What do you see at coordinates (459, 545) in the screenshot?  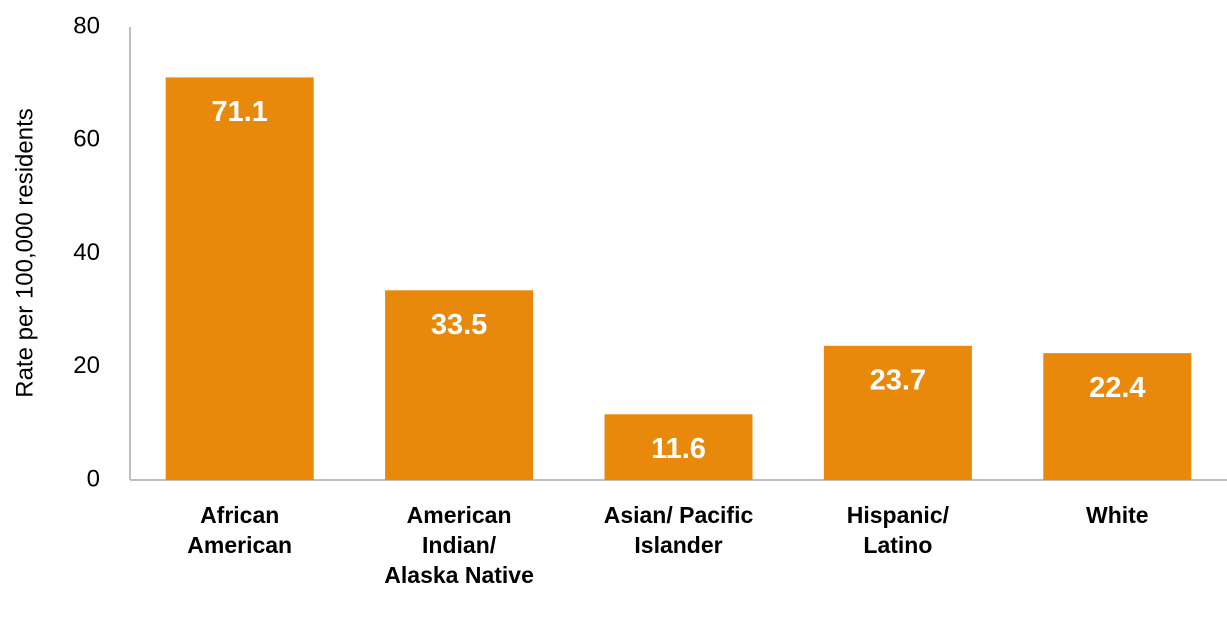 I see `x-tick-label: American Indian/ Alaska Native` at bounding box center [459, 545].